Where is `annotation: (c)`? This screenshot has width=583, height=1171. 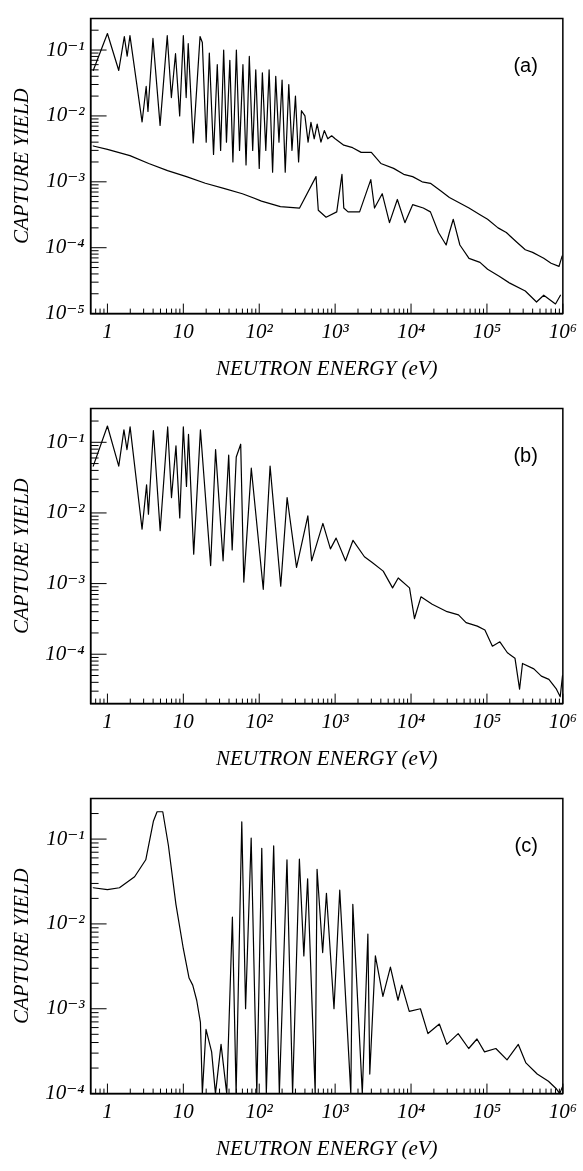 annotation: (c) is located at coordinates (526, 845).